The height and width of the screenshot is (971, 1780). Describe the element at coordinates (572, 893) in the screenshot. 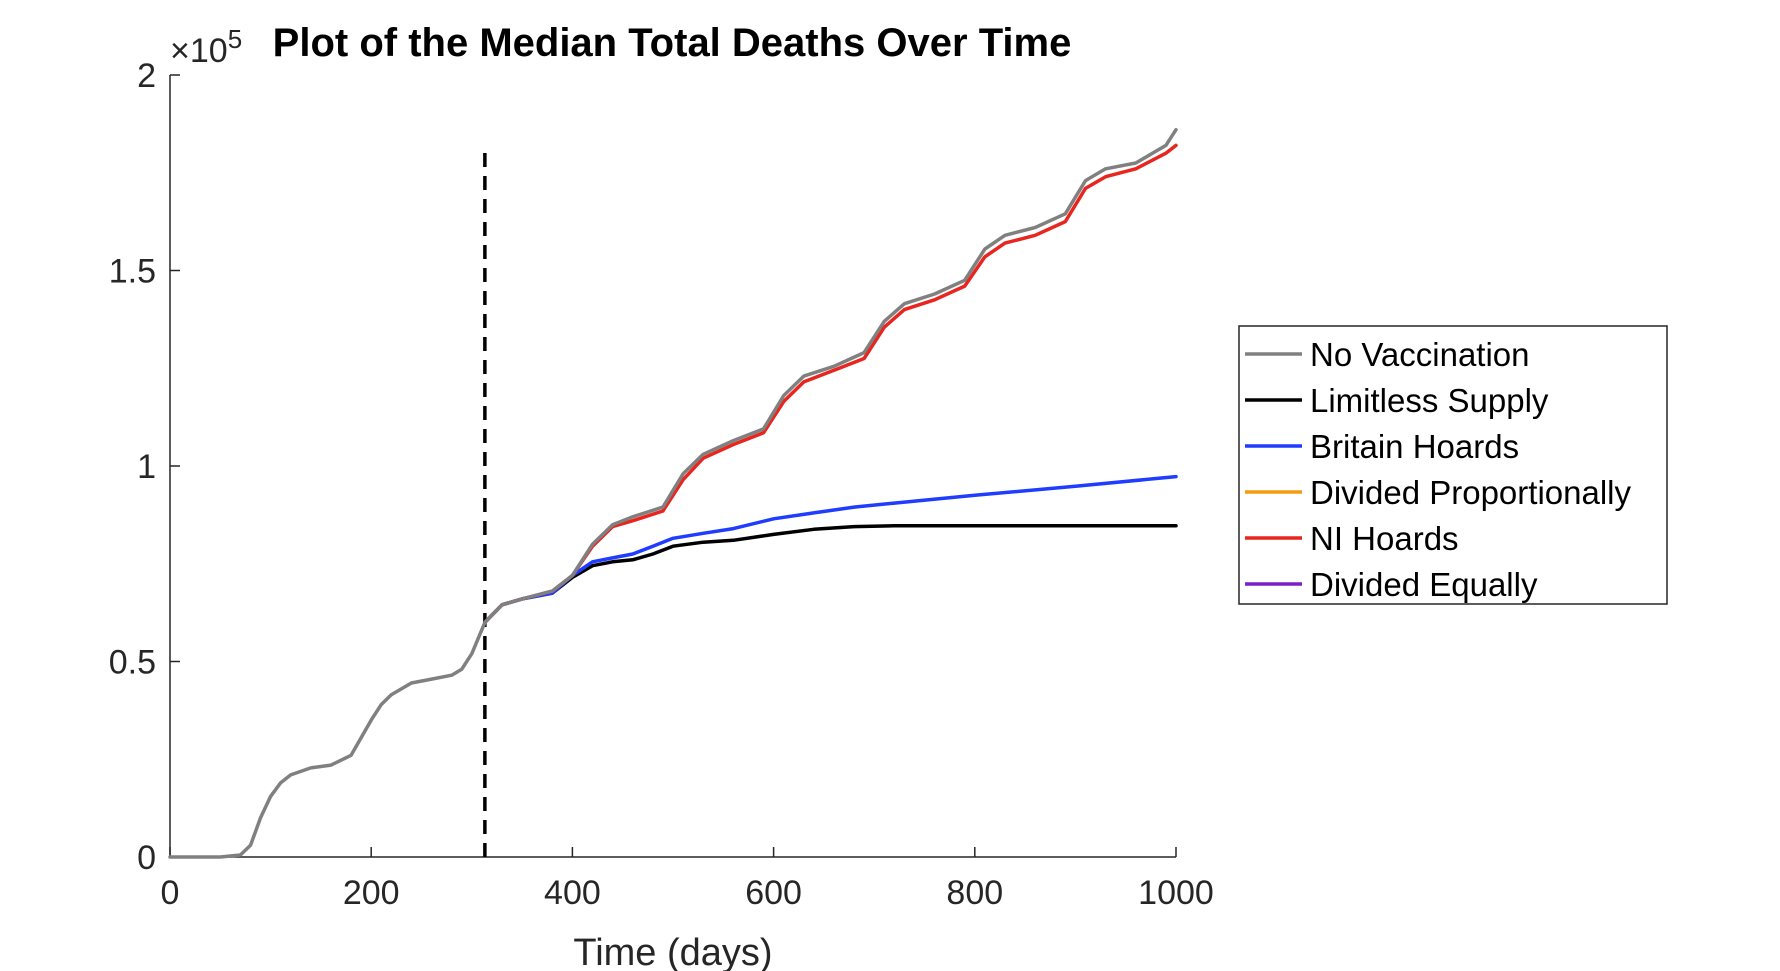

I see `x-tick-label: 400` at that location.